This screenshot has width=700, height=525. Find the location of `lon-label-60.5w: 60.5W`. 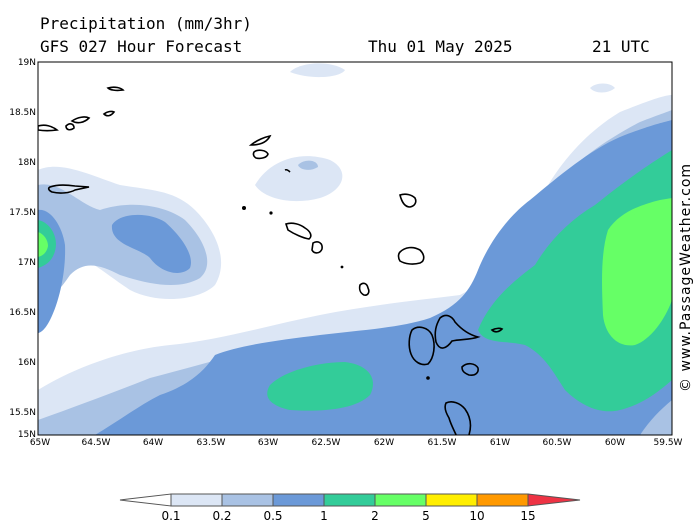

lon-label-60.5w: 60.5W is located at coordinates (557, 443).